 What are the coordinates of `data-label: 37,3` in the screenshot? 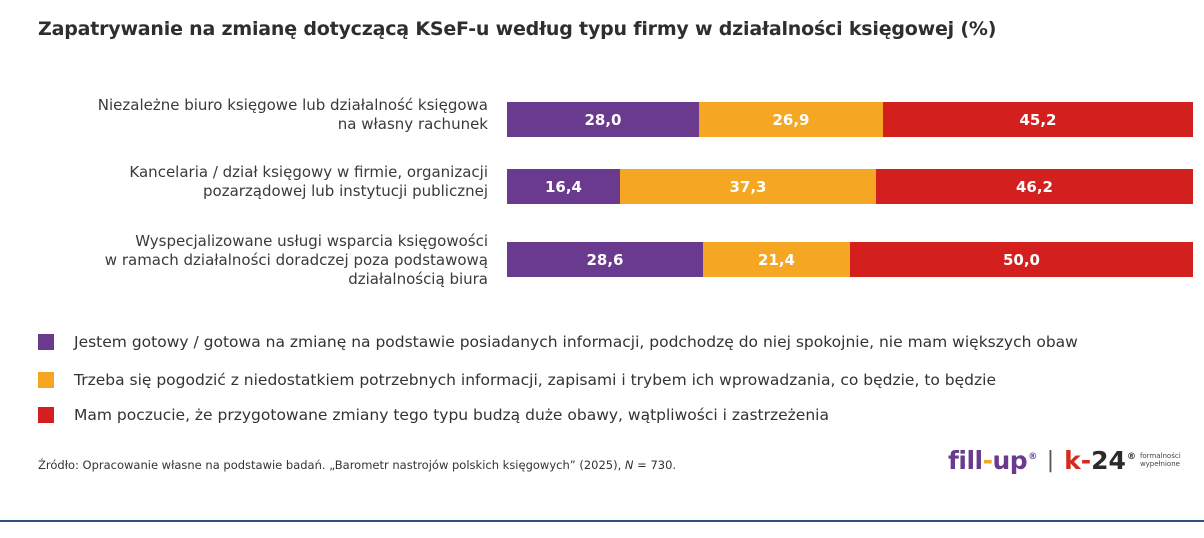 It's located at (748, 186).